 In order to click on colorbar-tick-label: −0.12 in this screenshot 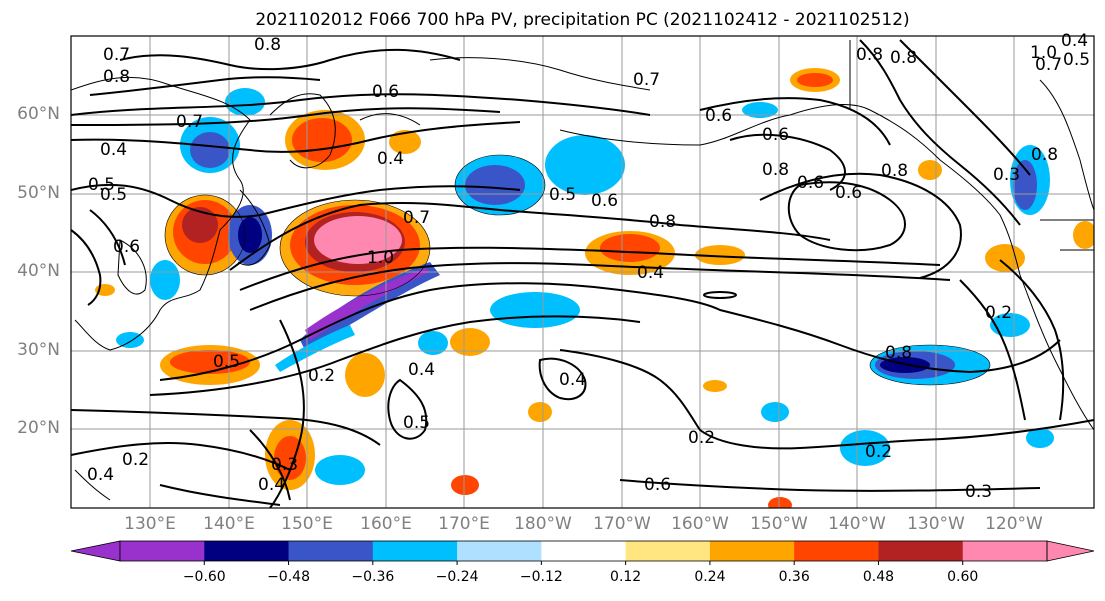, I will do `click(541, 577)`.